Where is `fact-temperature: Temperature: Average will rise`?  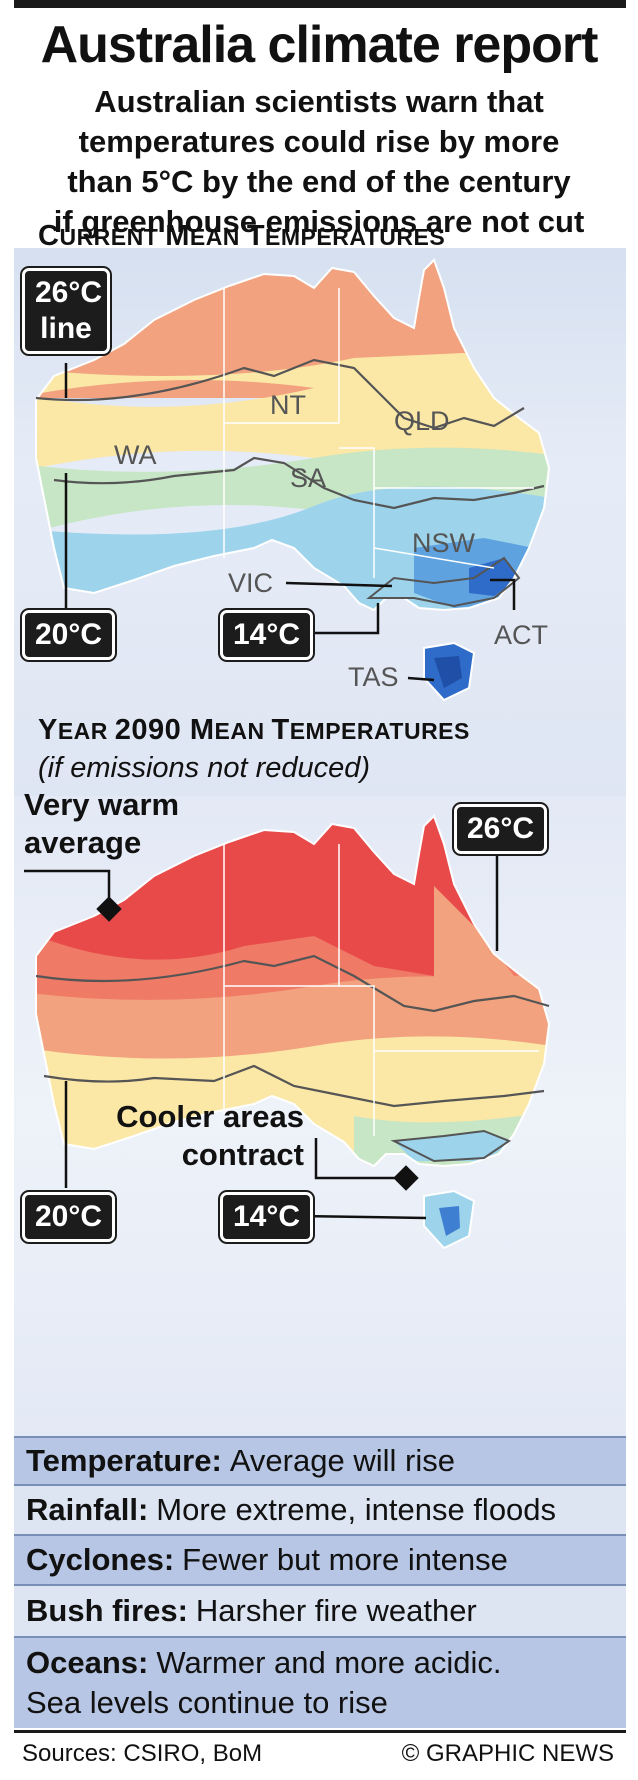
fact-temperature: Temperature: Average will rise is located at coordinates (320, 1460).